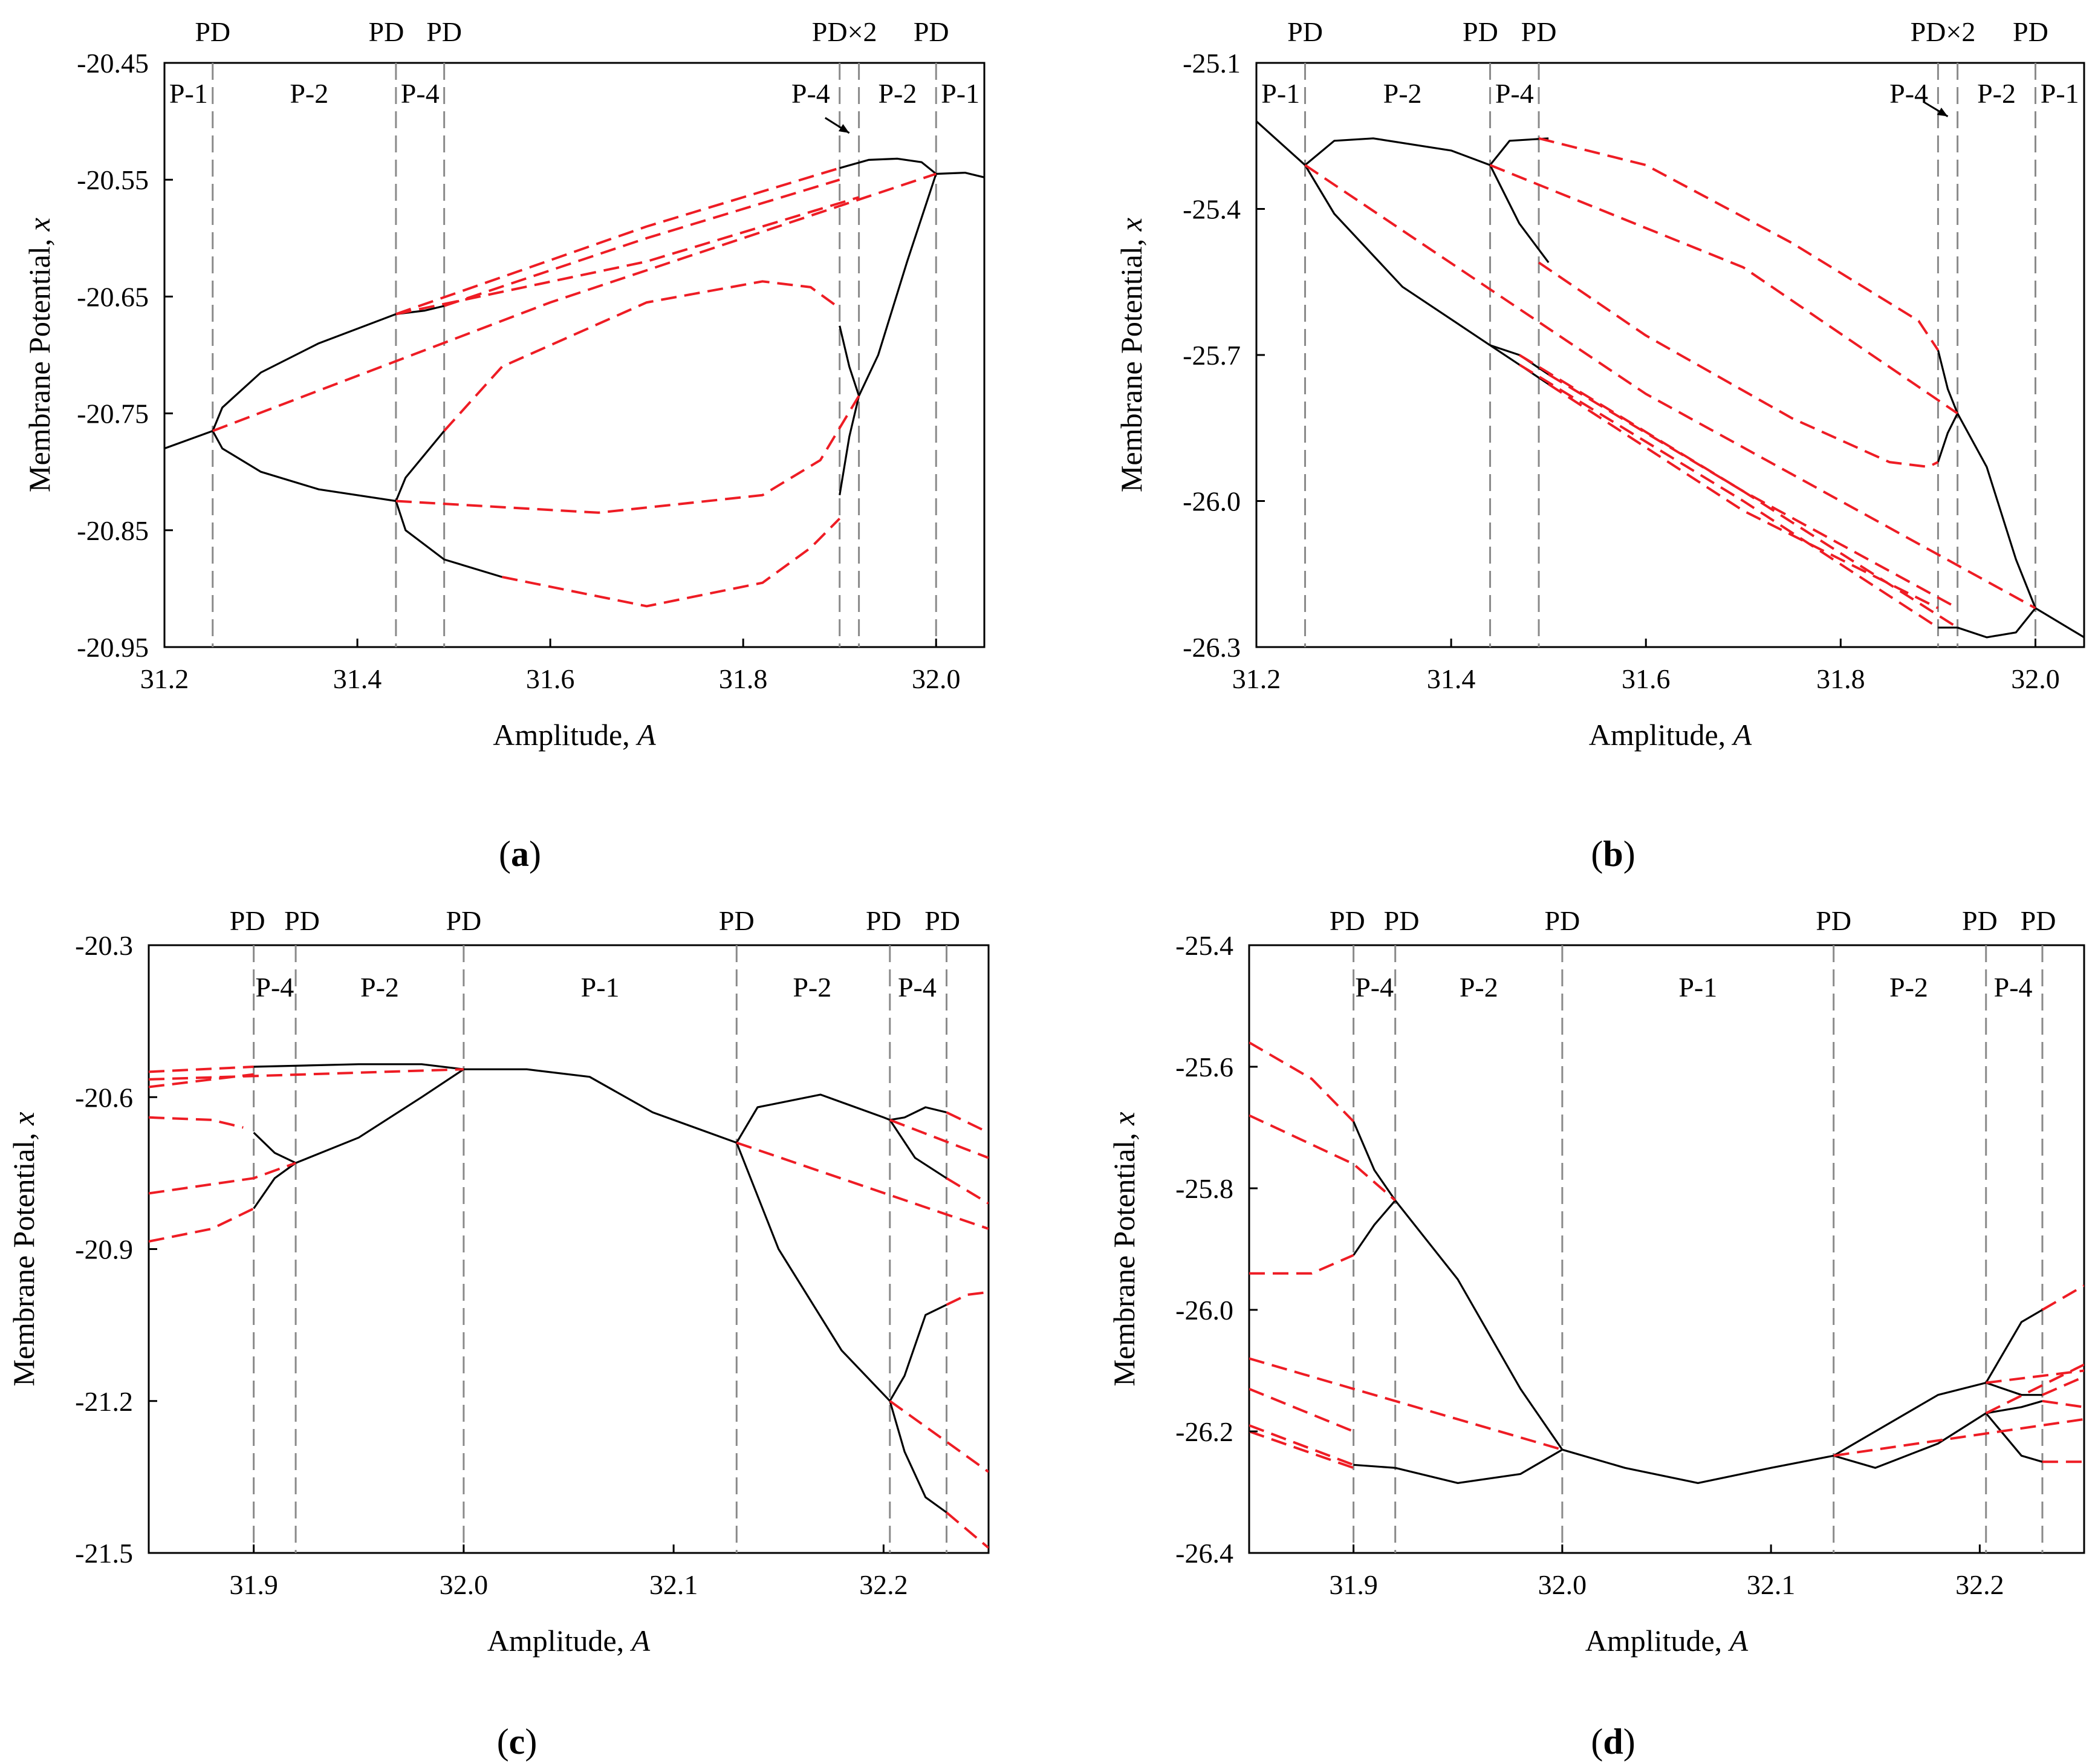 This screenshot has width=2095, height=1764. What do you see at coordinates (113, 647) in the screenshot?
I see `y-tick-label: -20.95` at bounding box center [113, 647].